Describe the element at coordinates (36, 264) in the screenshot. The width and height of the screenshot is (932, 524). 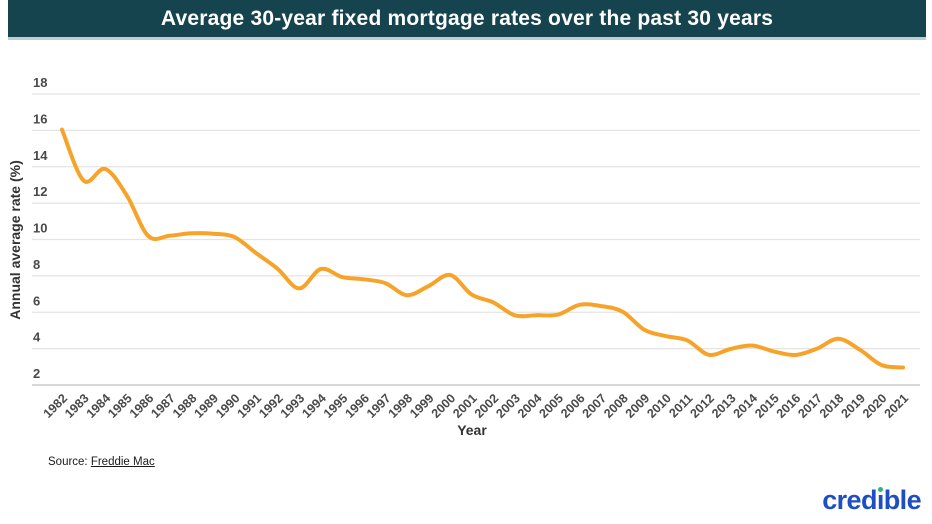
I see `y-tick-label: 8` at that location.